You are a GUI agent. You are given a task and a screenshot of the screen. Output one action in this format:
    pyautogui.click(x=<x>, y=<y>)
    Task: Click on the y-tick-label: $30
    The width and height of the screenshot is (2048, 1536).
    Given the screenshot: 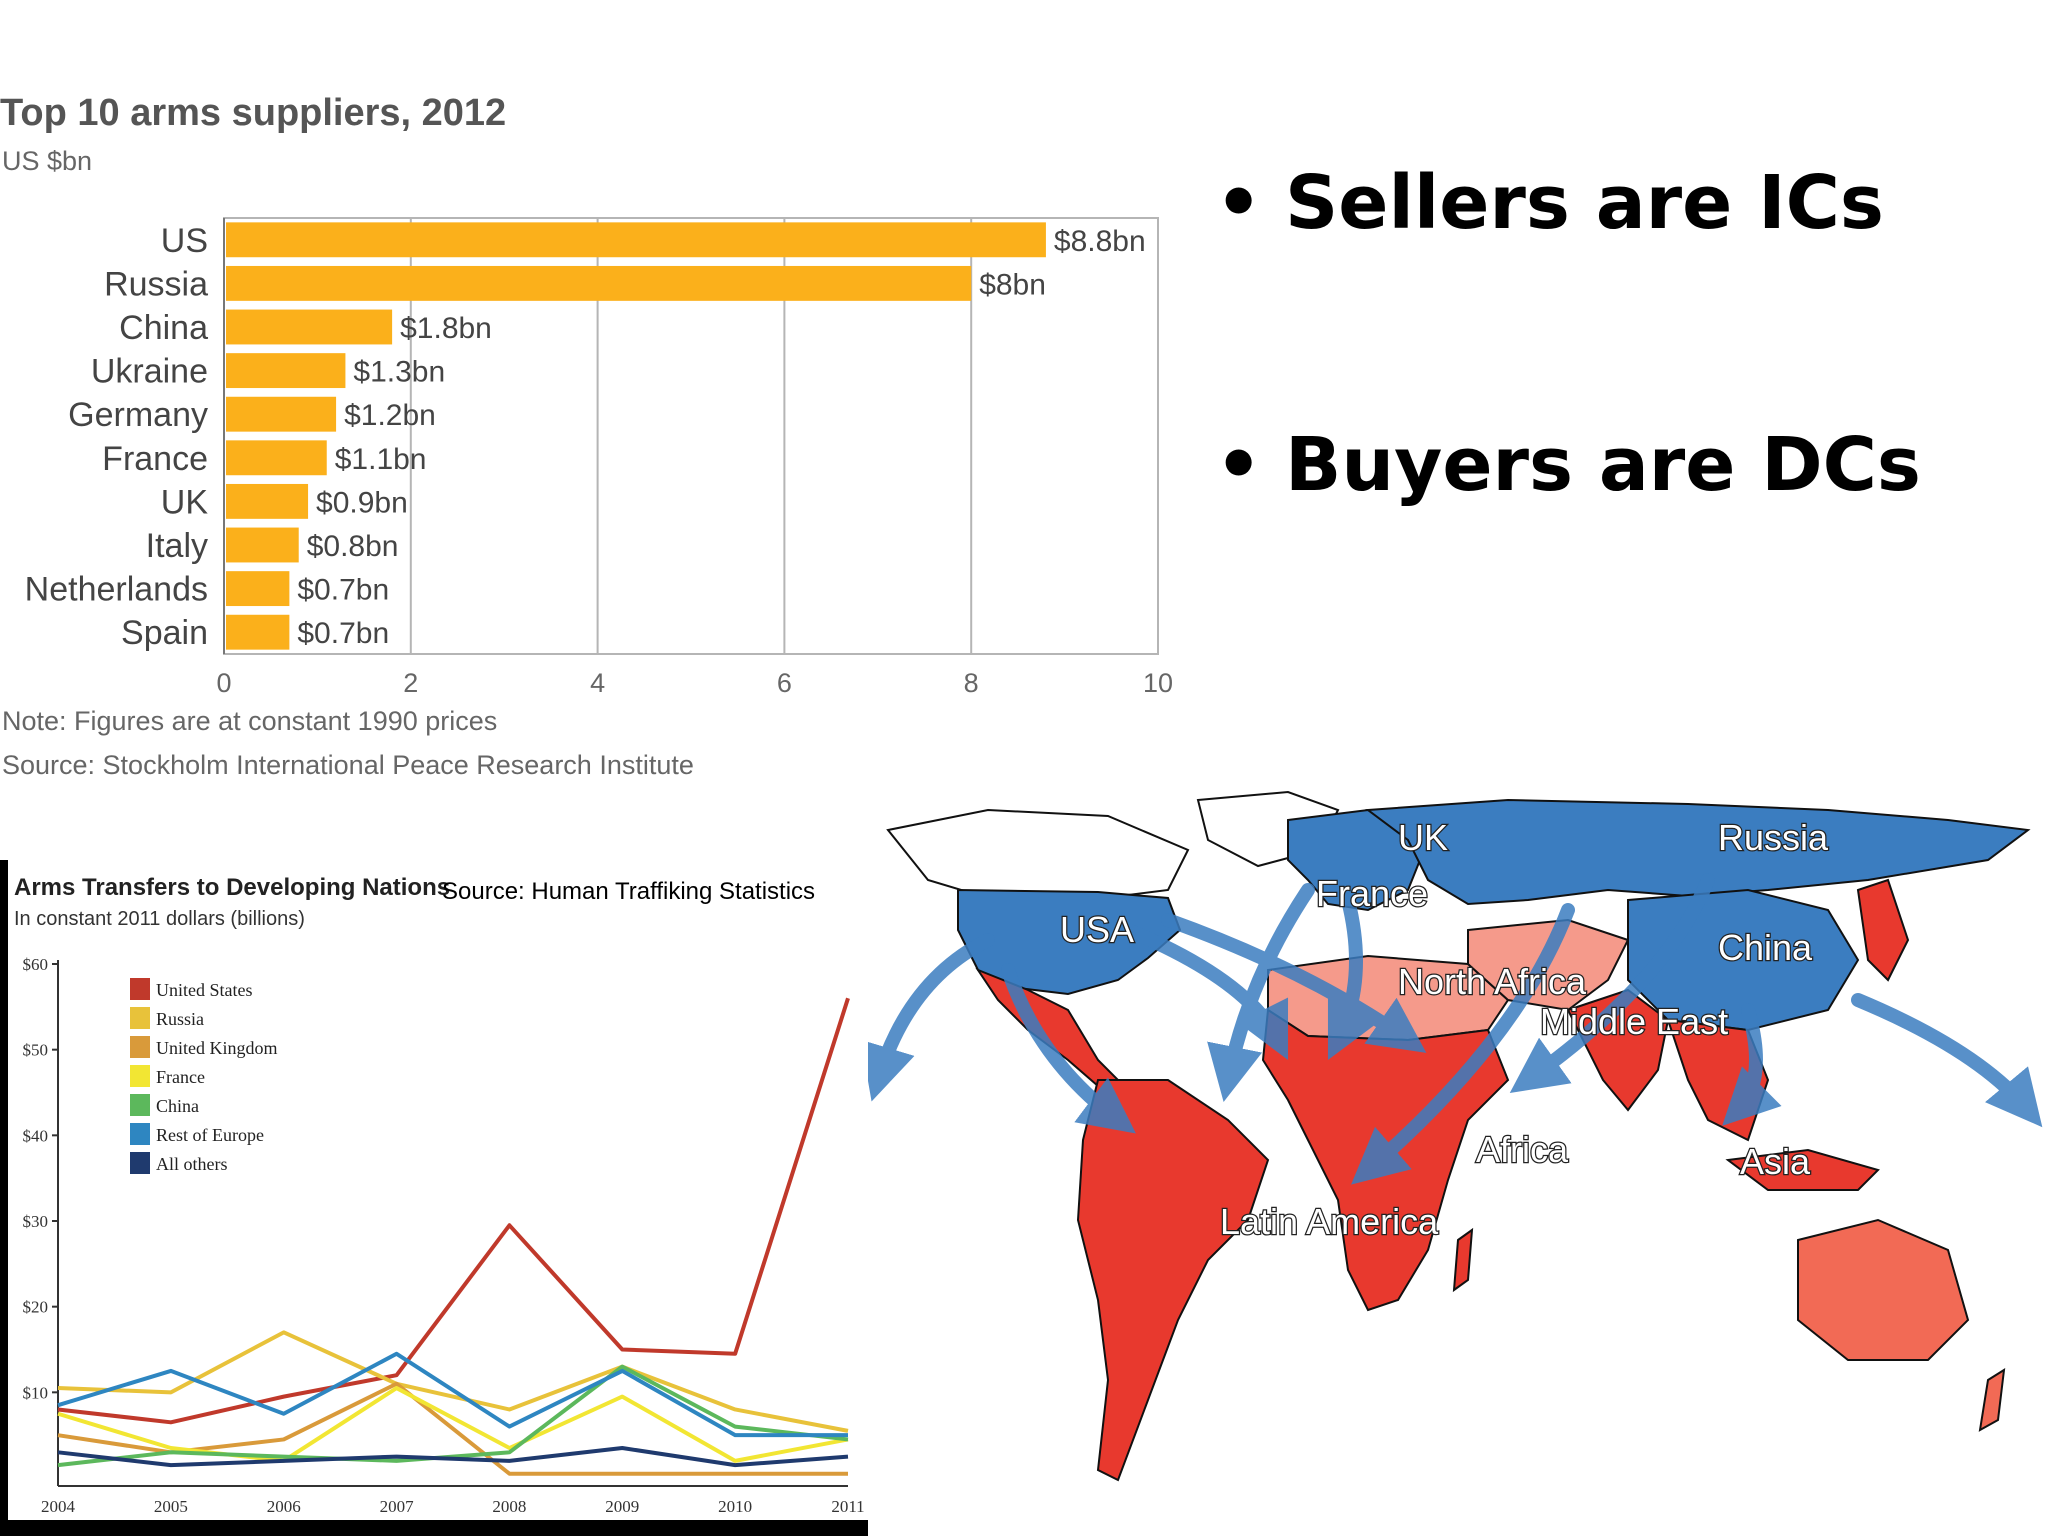 What is the action you would take?
    pyautogui.click(x=36, y=1221)
    